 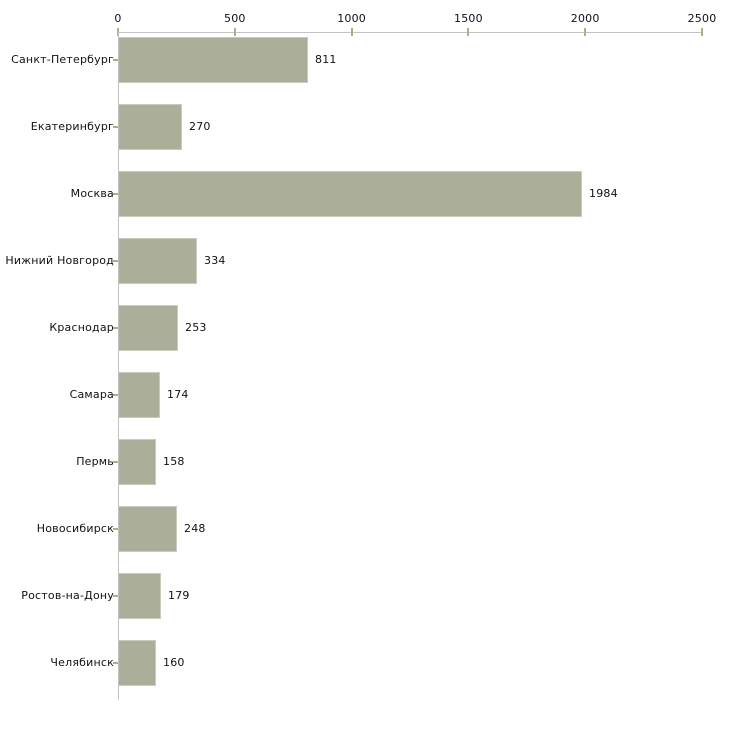 I want to click on value-label: 270, so click(x=200, y=126).